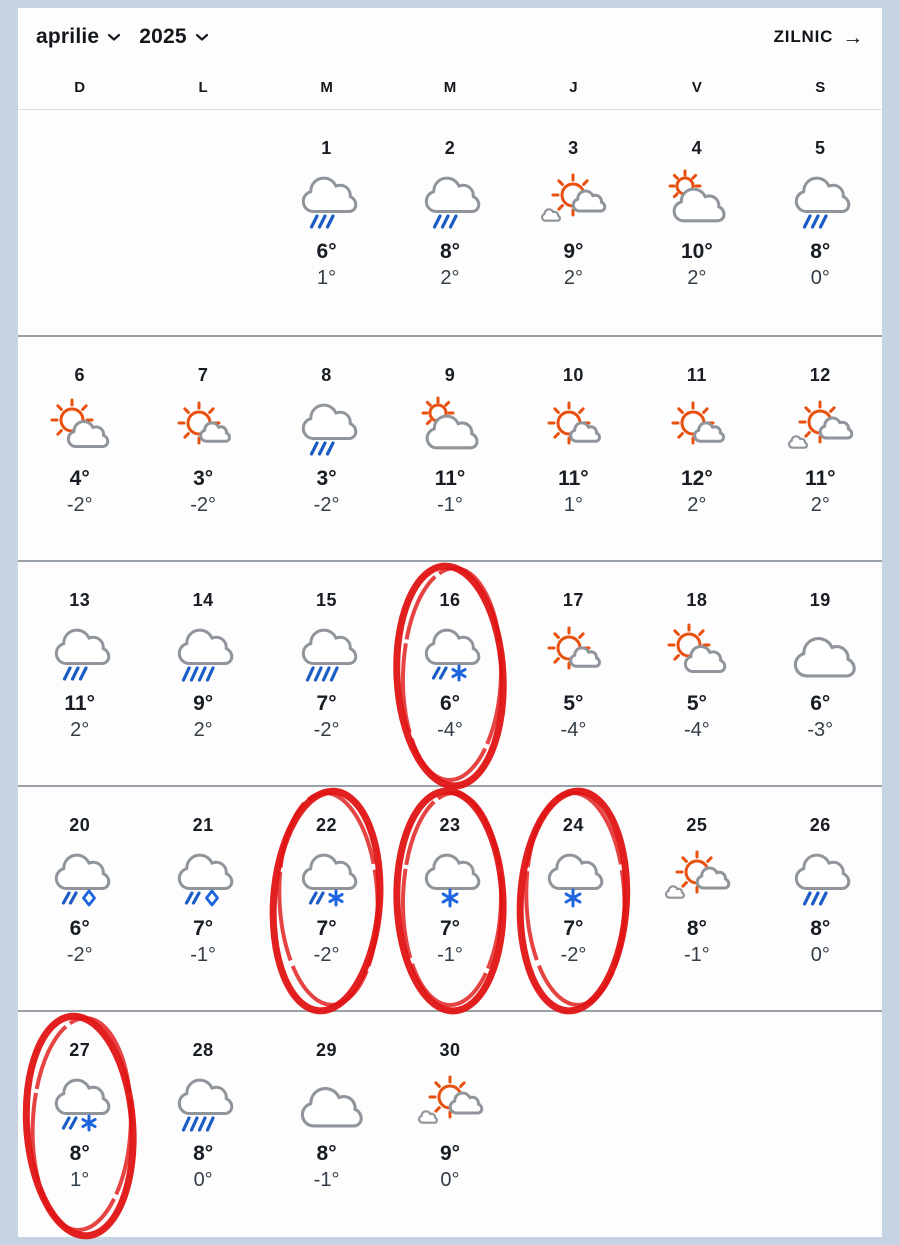  I want to click on day-cell-11: 11 12° 2°, so click(696, 448).